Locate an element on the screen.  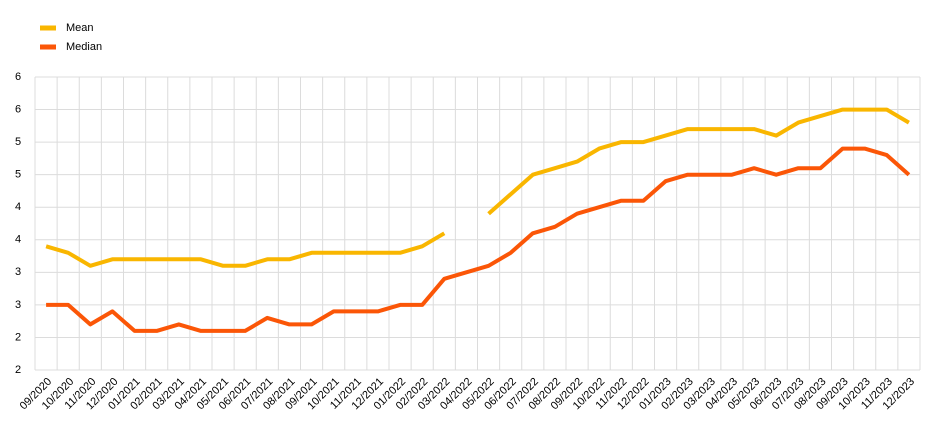
legend-label: Mean is located at coordinates (80, 28).